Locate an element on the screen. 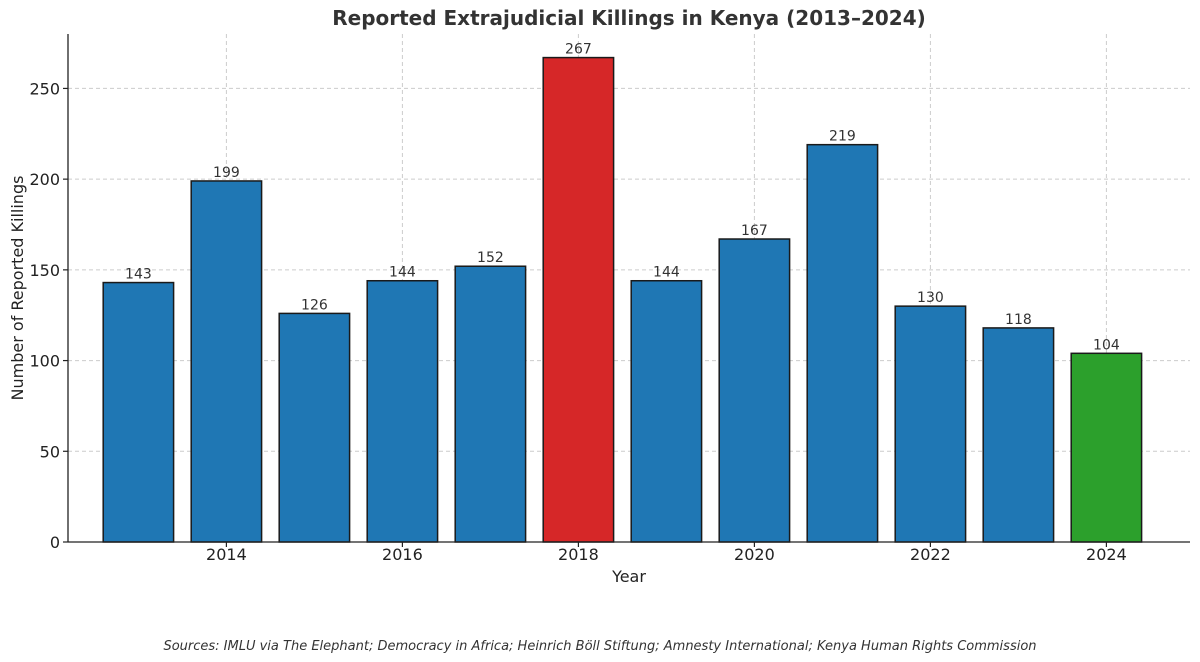  bar-2013 is located at coordinates (138, 412).